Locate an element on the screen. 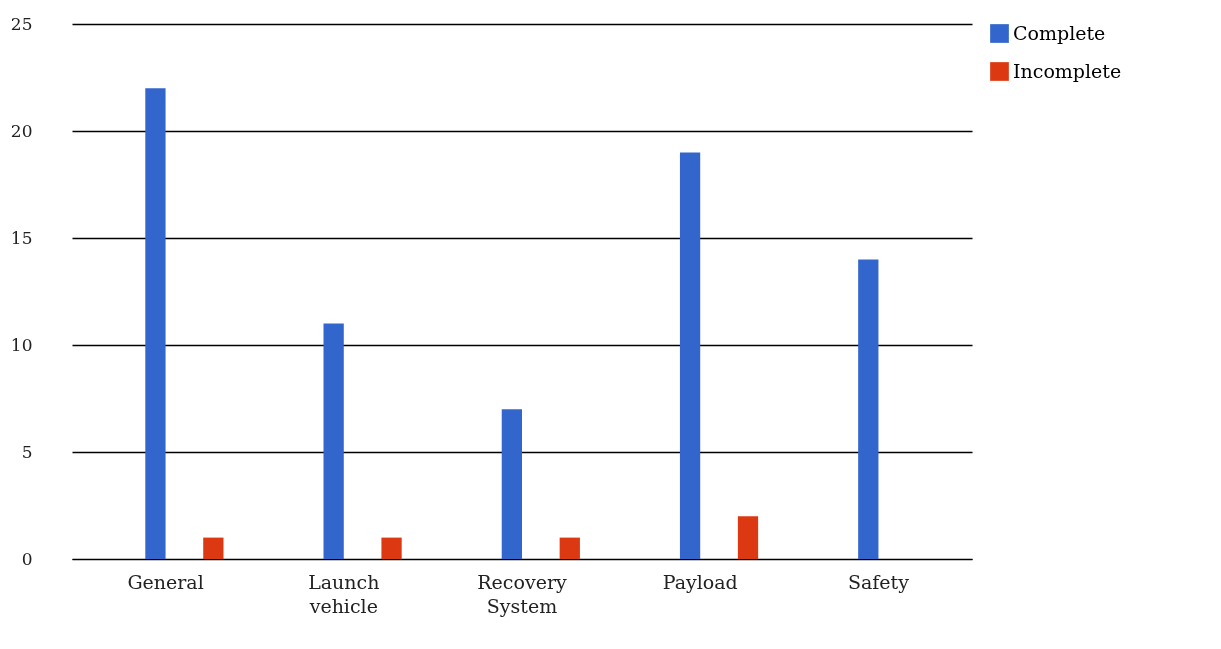 The width and height of the screenshot is (1221, 649). y-tick-label: 0 is located at coordinates (27, 558).